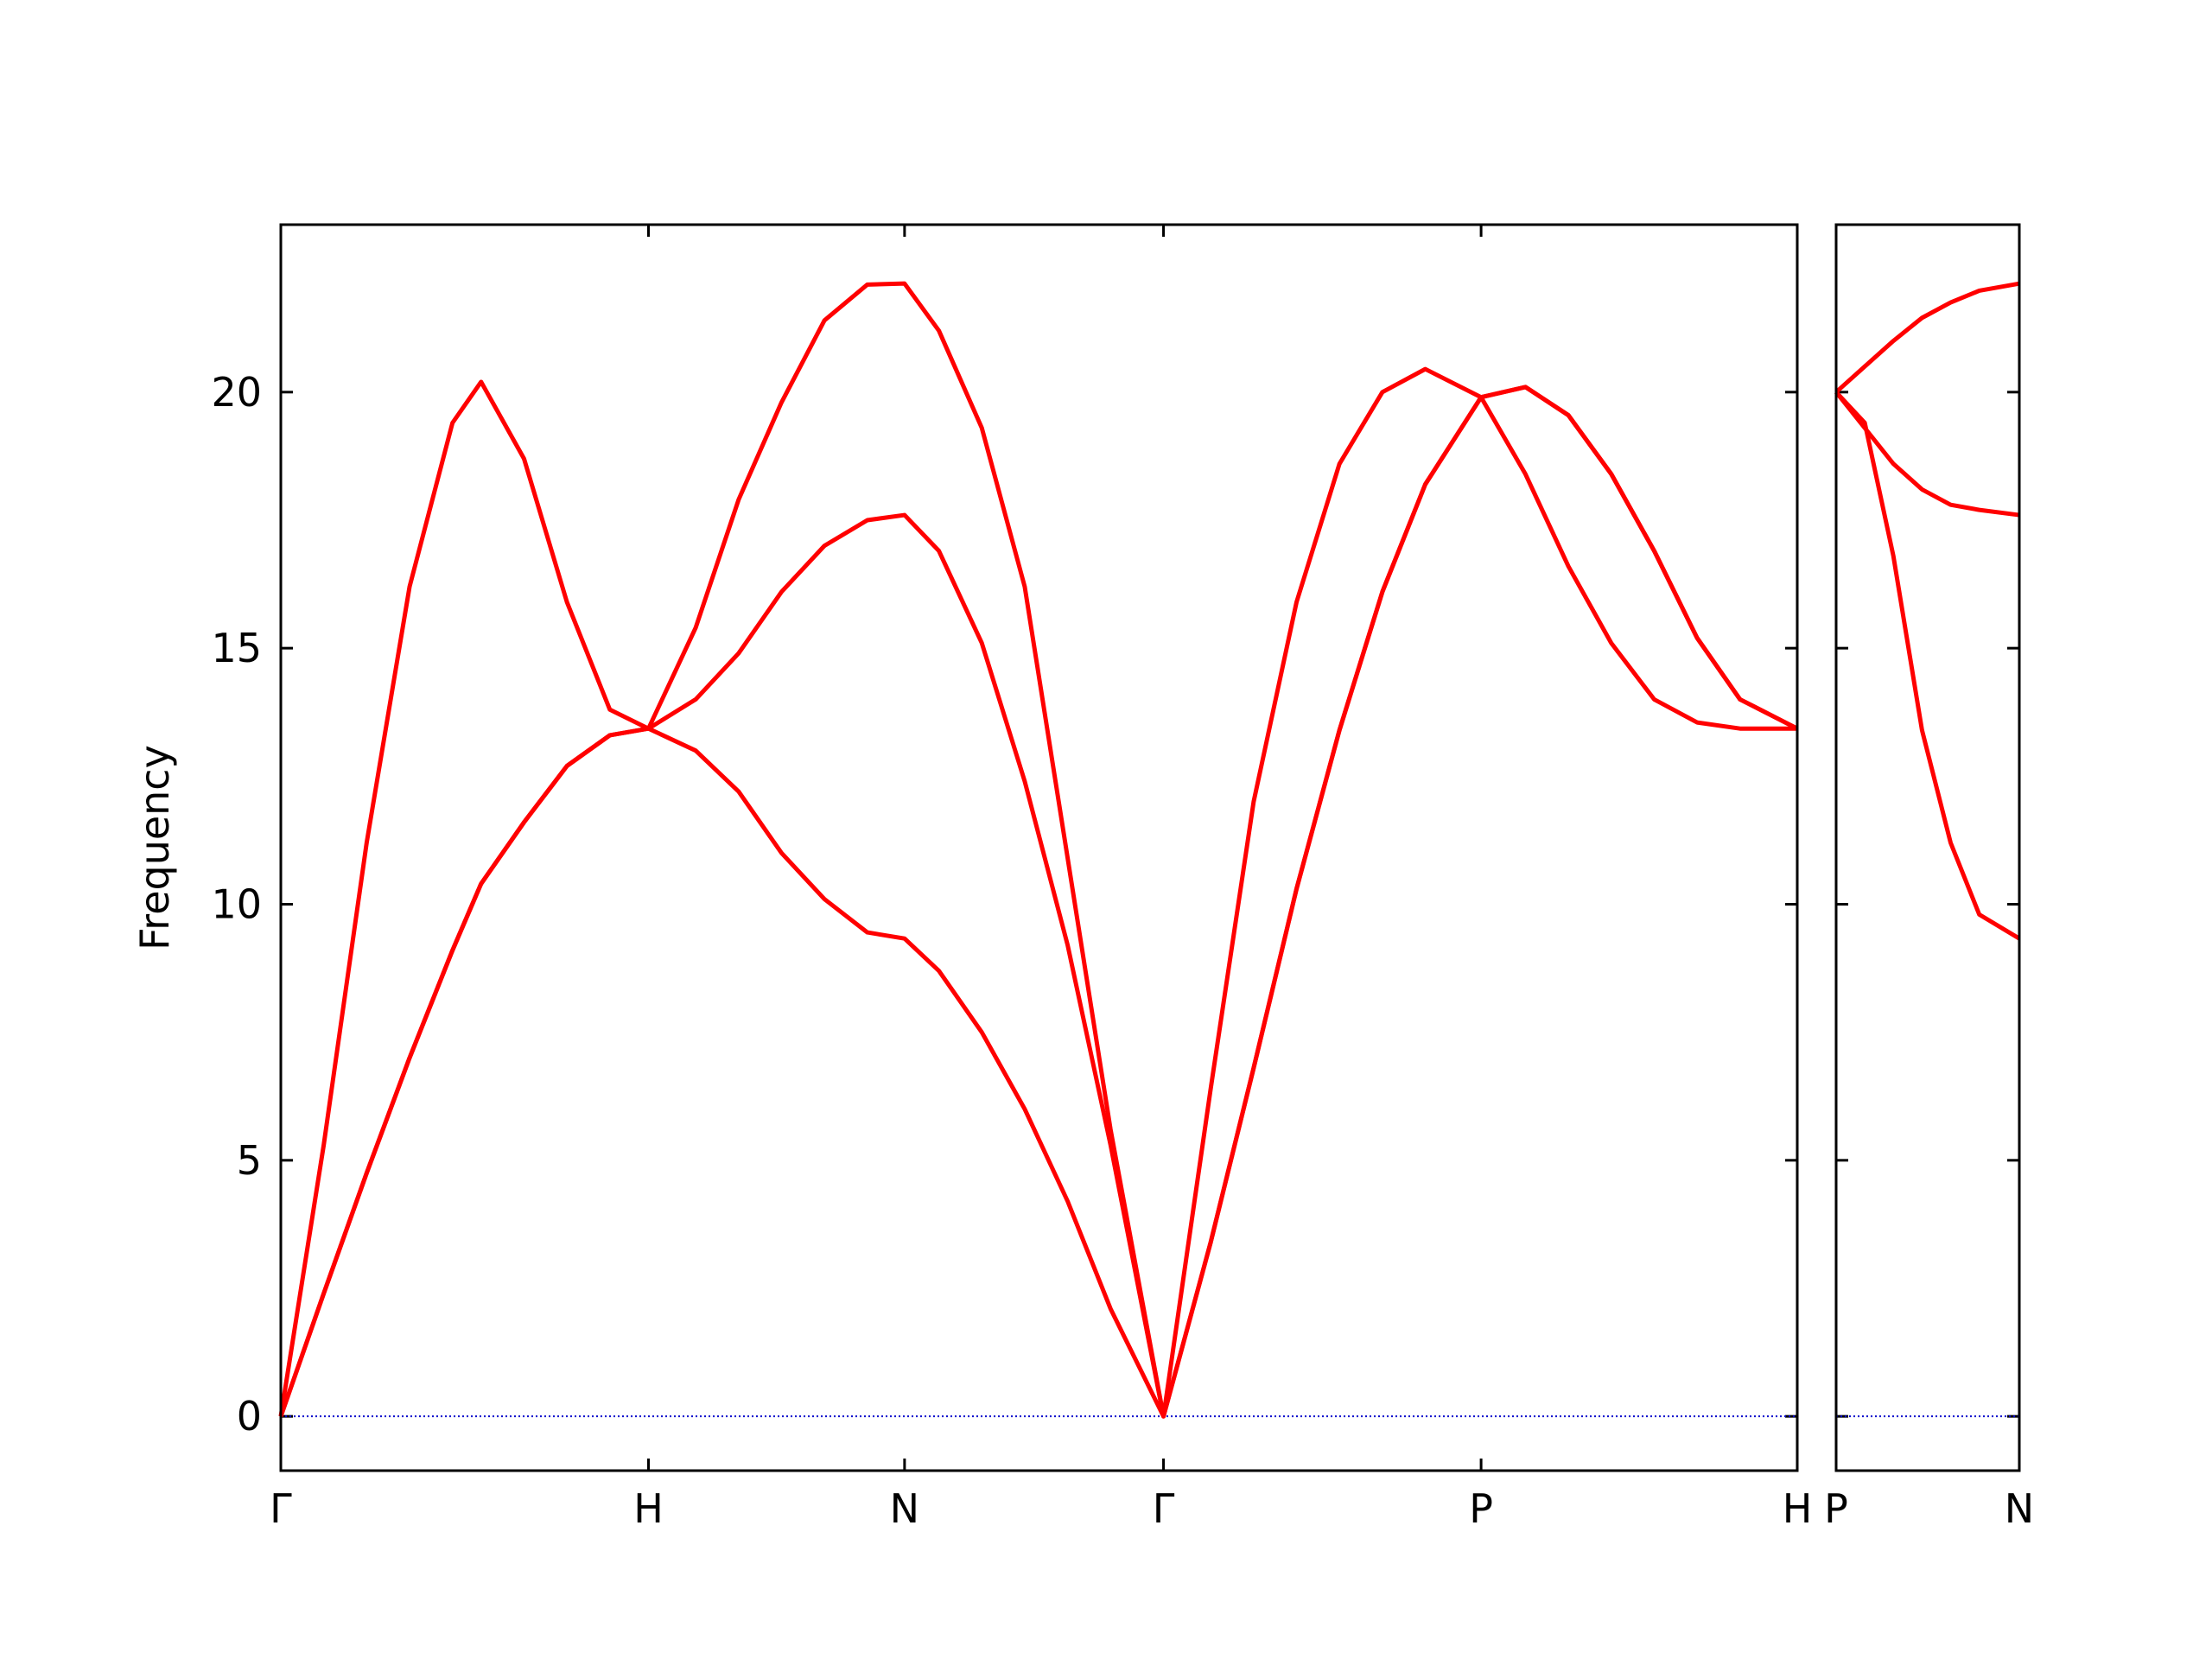 The width and height of the screenshot is (2212, 1659). Describe the element at coordinates (236, 648) in the screenshot. I see `y-tick-label: 15` at that location.